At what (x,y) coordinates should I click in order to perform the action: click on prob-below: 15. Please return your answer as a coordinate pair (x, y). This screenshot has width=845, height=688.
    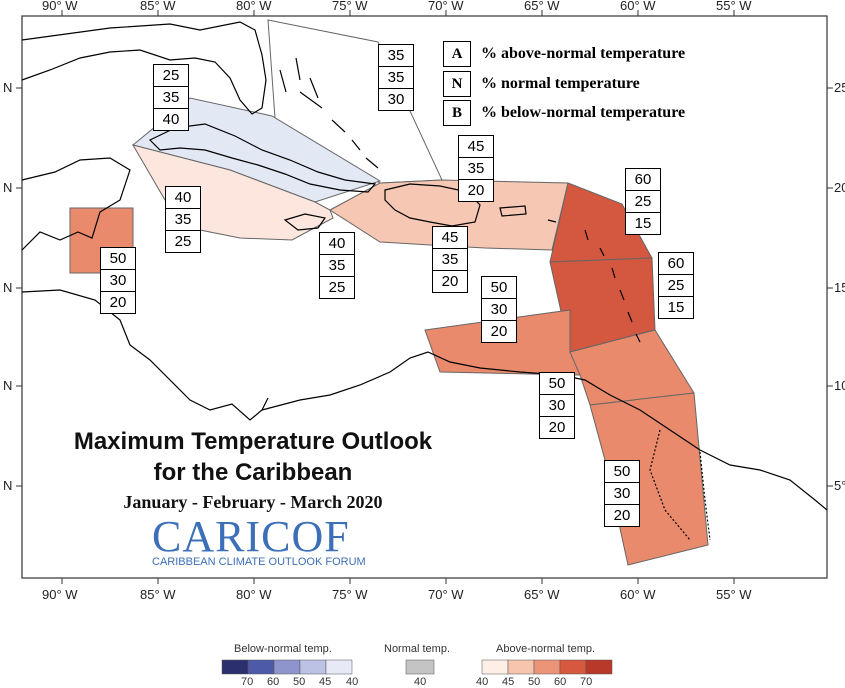
    Looking at the image, I should click on (643, 223).